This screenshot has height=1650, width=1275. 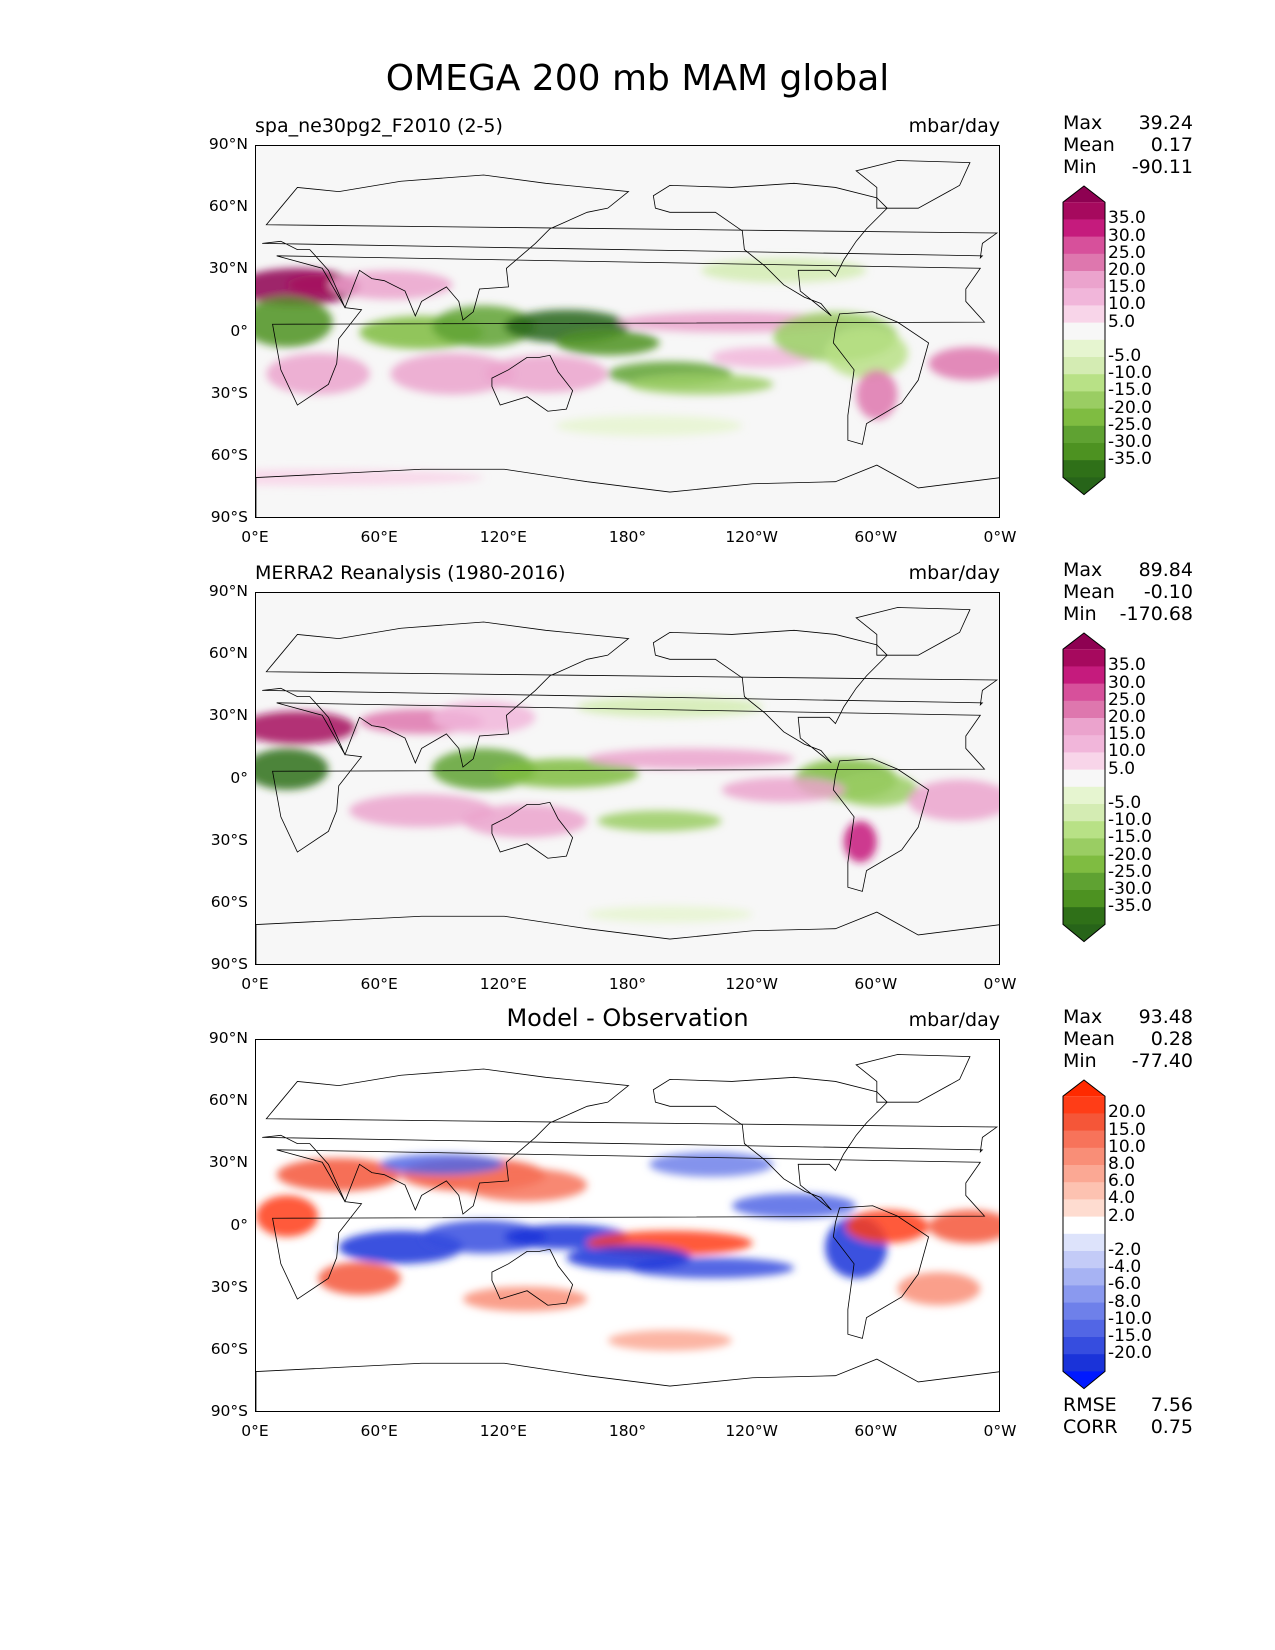 What do you see at coordinates (1130, 424) in the screenshot?
I see `colorbar-tick-label: -25.0` at bounding box center [1130, 424].